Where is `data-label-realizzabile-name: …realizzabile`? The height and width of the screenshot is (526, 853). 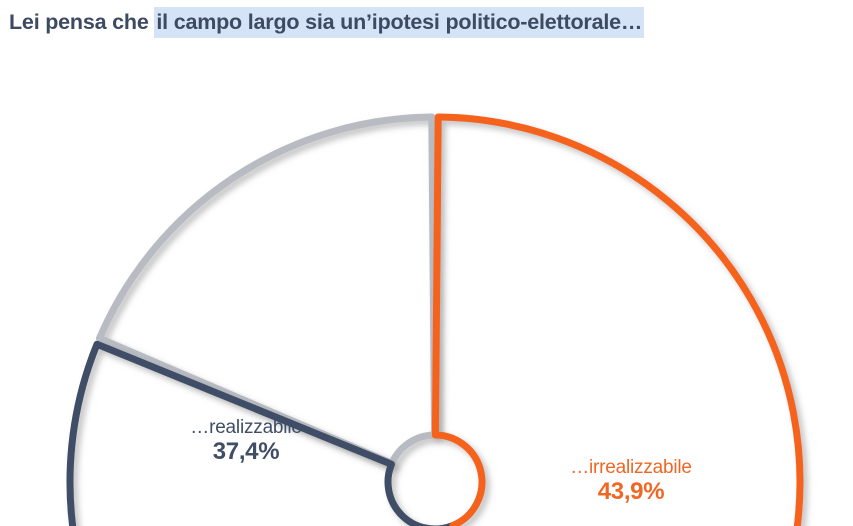
data-label-realizzabile-name: …realizzabile is located at coordinates (246, 427).